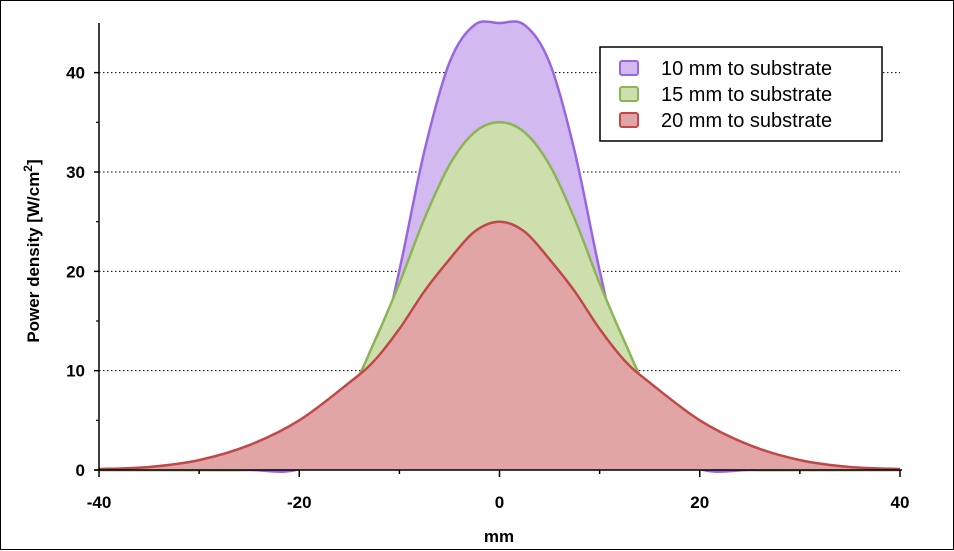 This screenshot has height=551, width=954. Describe the element at coordinates (75, 371) in the screenshot. I see `y-tick-label: 10` at that location.